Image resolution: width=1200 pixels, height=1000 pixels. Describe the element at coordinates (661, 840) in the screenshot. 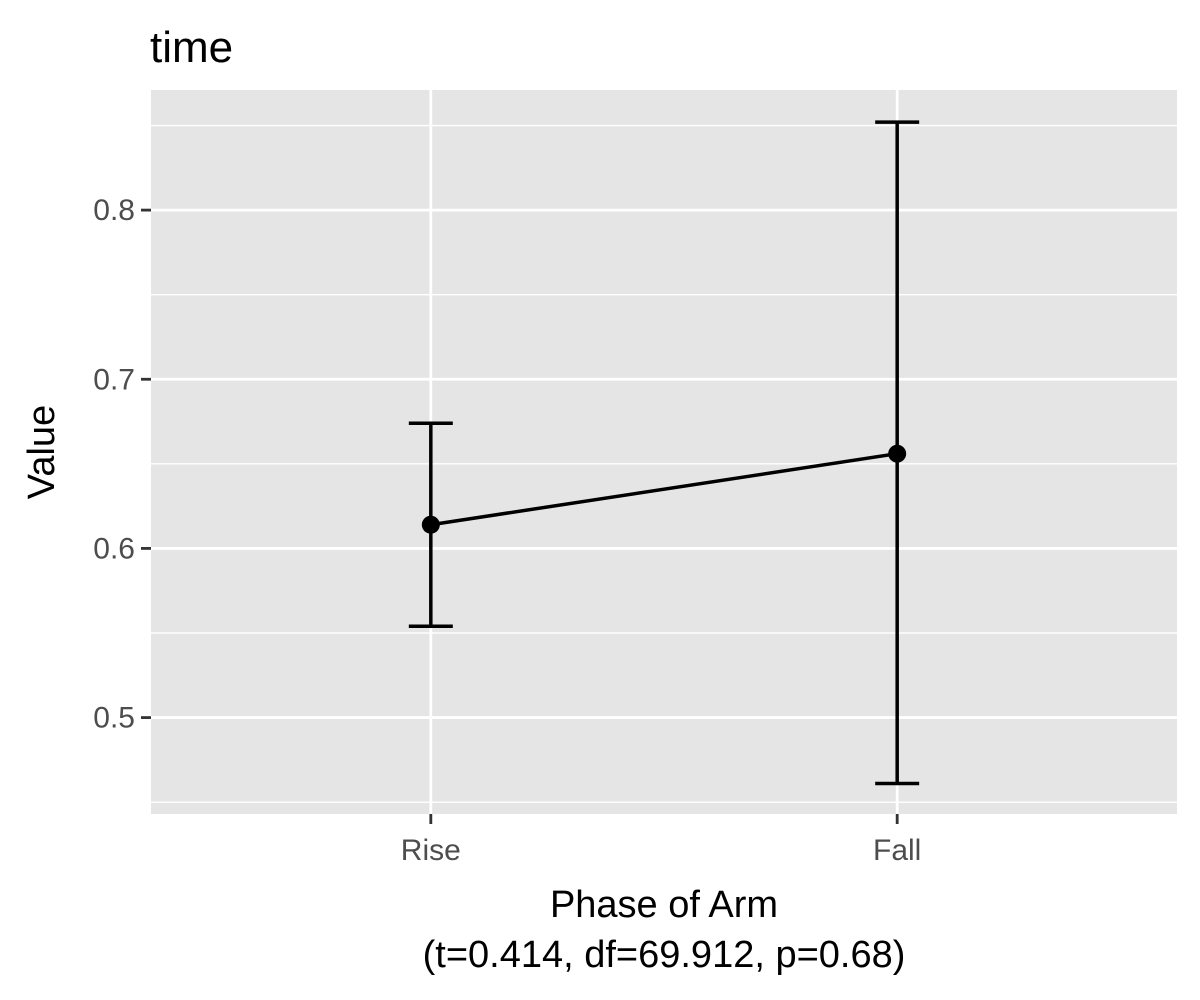

I see `x-axis: Rise Fall` at that location.